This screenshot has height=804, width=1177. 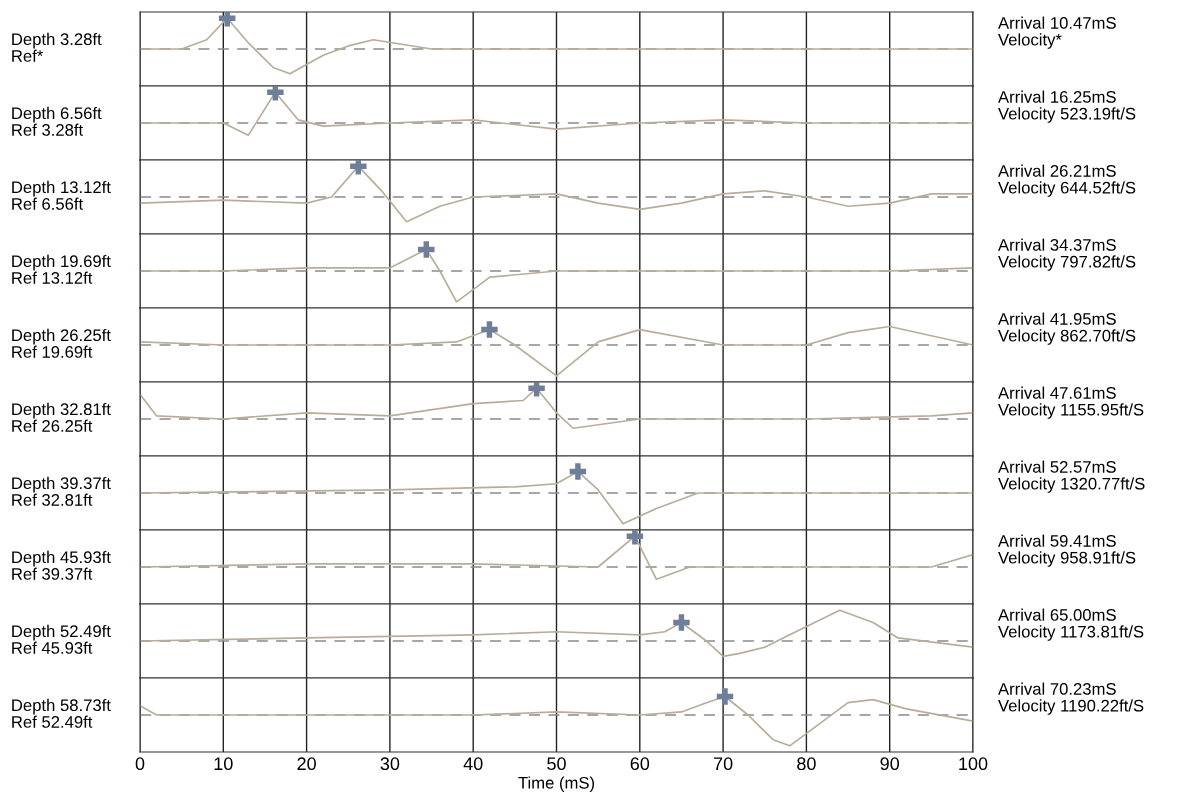 I want to click on y-axis-title: Depth 45.93ft Ref 39.37ft, so click(x=61, y=565).